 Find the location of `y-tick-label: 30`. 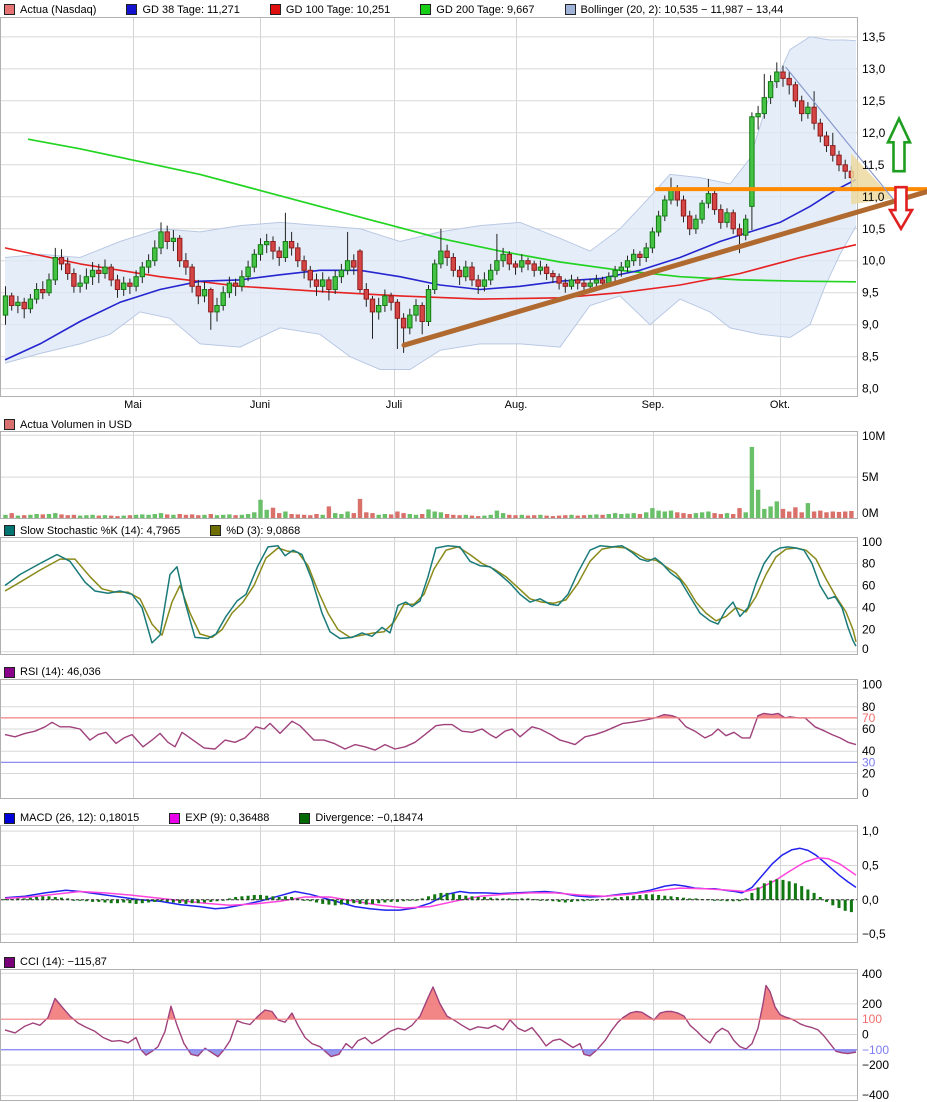

y-tick-label: 30 is located at coordinates (869, 762).